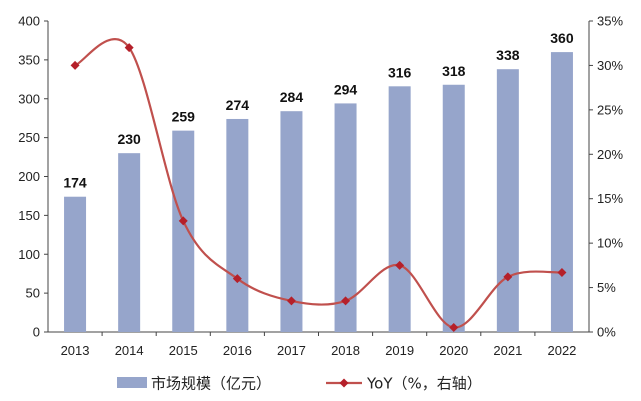 The height and width of the screenshot is (401, 641). What do you see at coordinates (318, 345) in the screenshot?
I see `x-axis-ticks: 2013 2014 2015 2016 2017 2018 2019 2020 2021 2022` at bounding box center [318, 345].